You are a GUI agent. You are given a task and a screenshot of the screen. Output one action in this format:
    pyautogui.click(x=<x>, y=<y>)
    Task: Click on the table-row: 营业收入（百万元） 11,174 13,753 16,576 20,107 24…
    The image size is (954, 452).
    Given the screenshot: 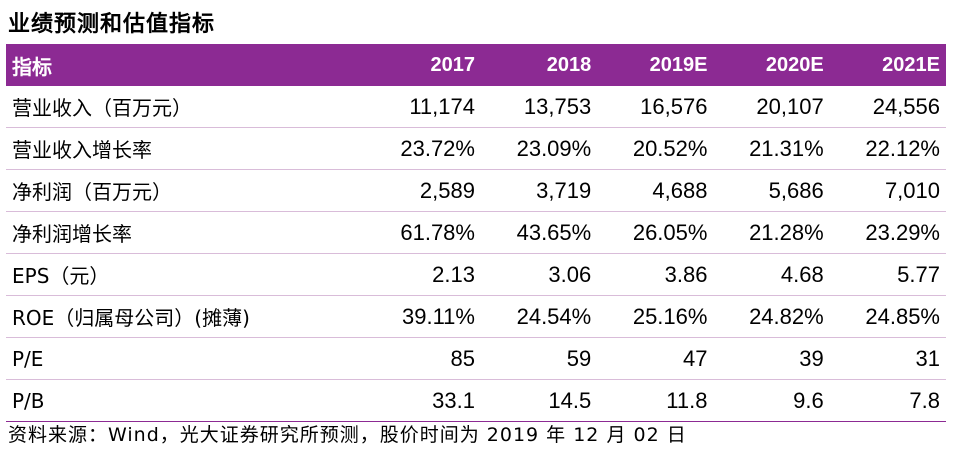 What is the action you would take?
    pyautogui.click(x=476, y=107)
    